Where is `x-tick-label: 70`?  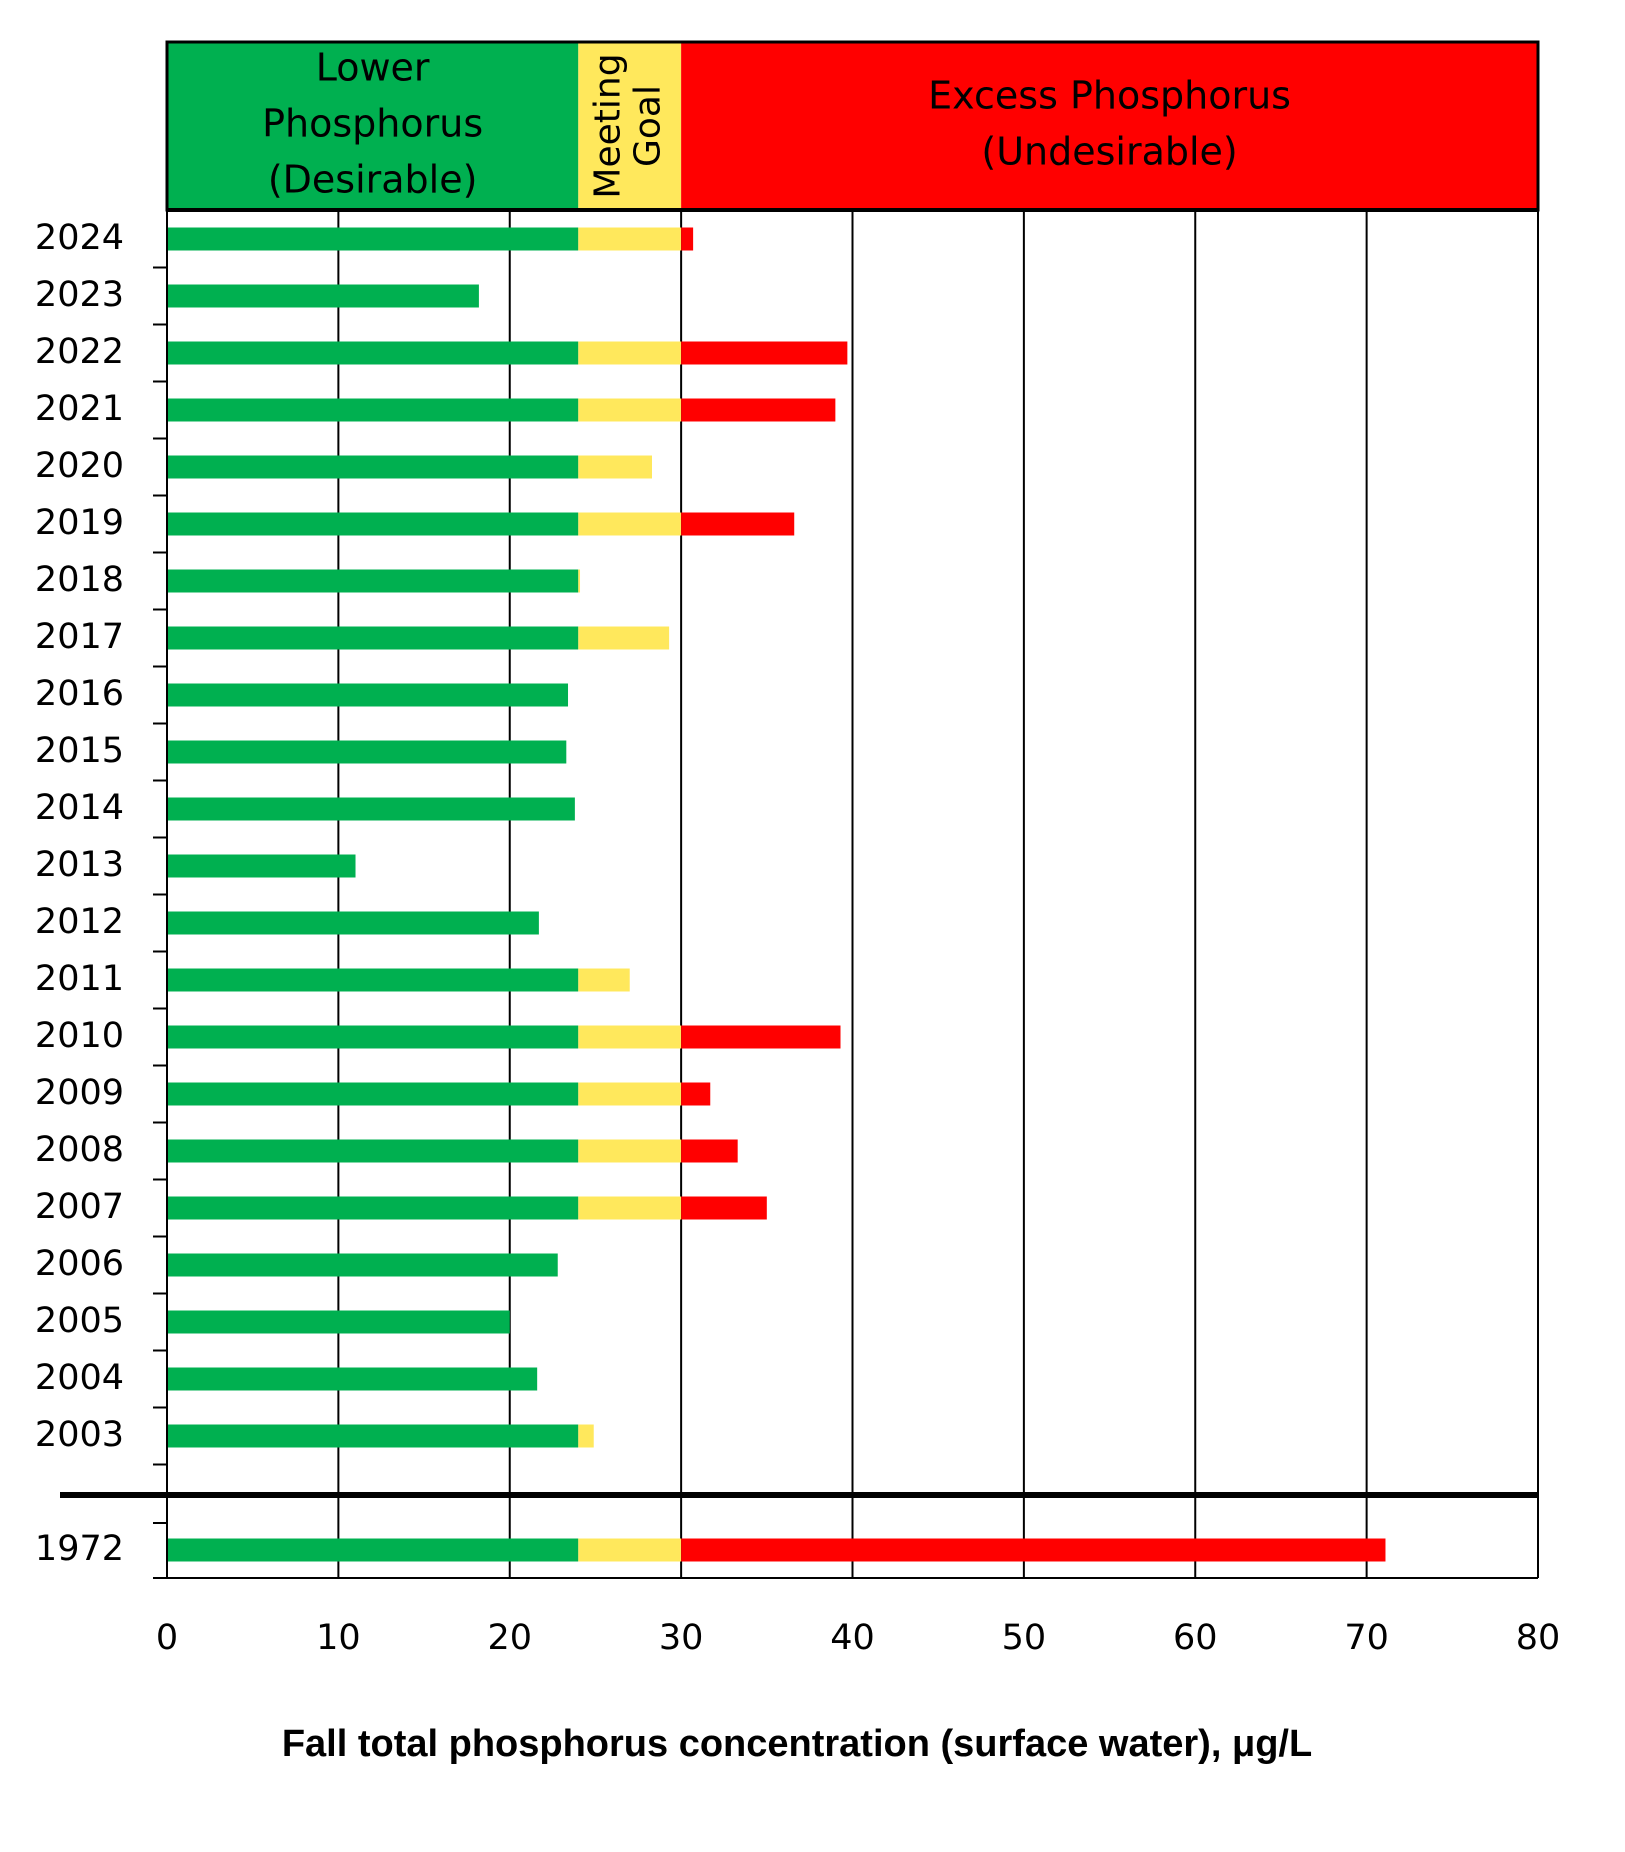 x-tick-label: 70 is located at coordinates (1366, 1638).